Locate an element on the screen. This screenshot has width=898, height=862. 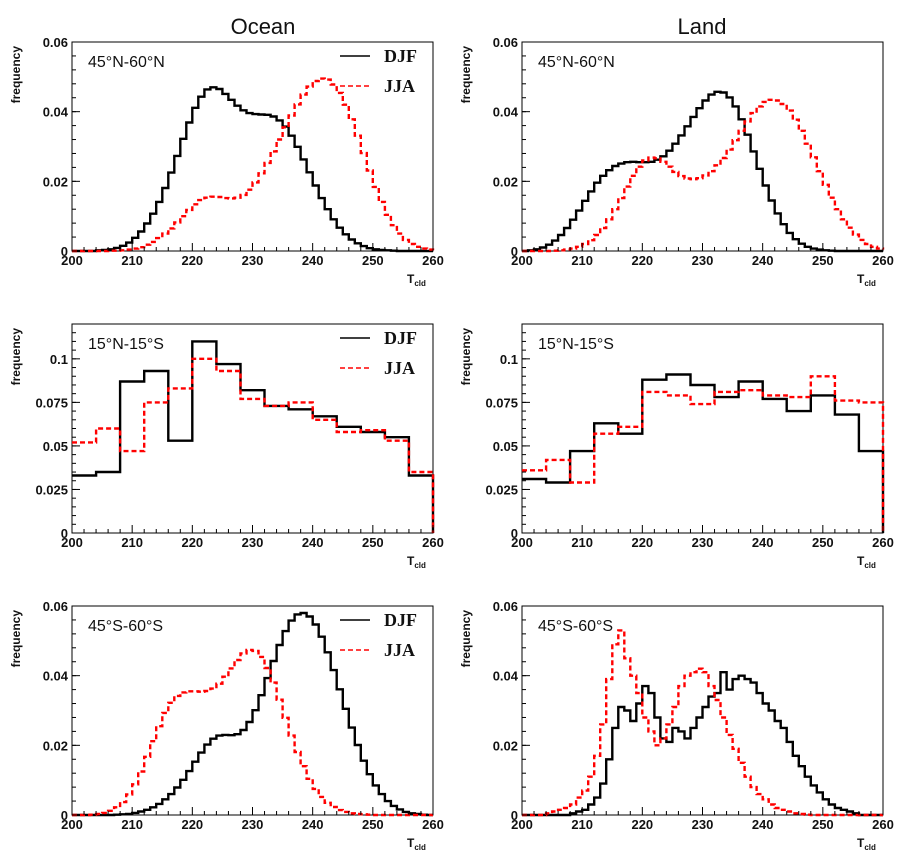
y-tick-label: 0.1 is located at coordinates (509, 359).